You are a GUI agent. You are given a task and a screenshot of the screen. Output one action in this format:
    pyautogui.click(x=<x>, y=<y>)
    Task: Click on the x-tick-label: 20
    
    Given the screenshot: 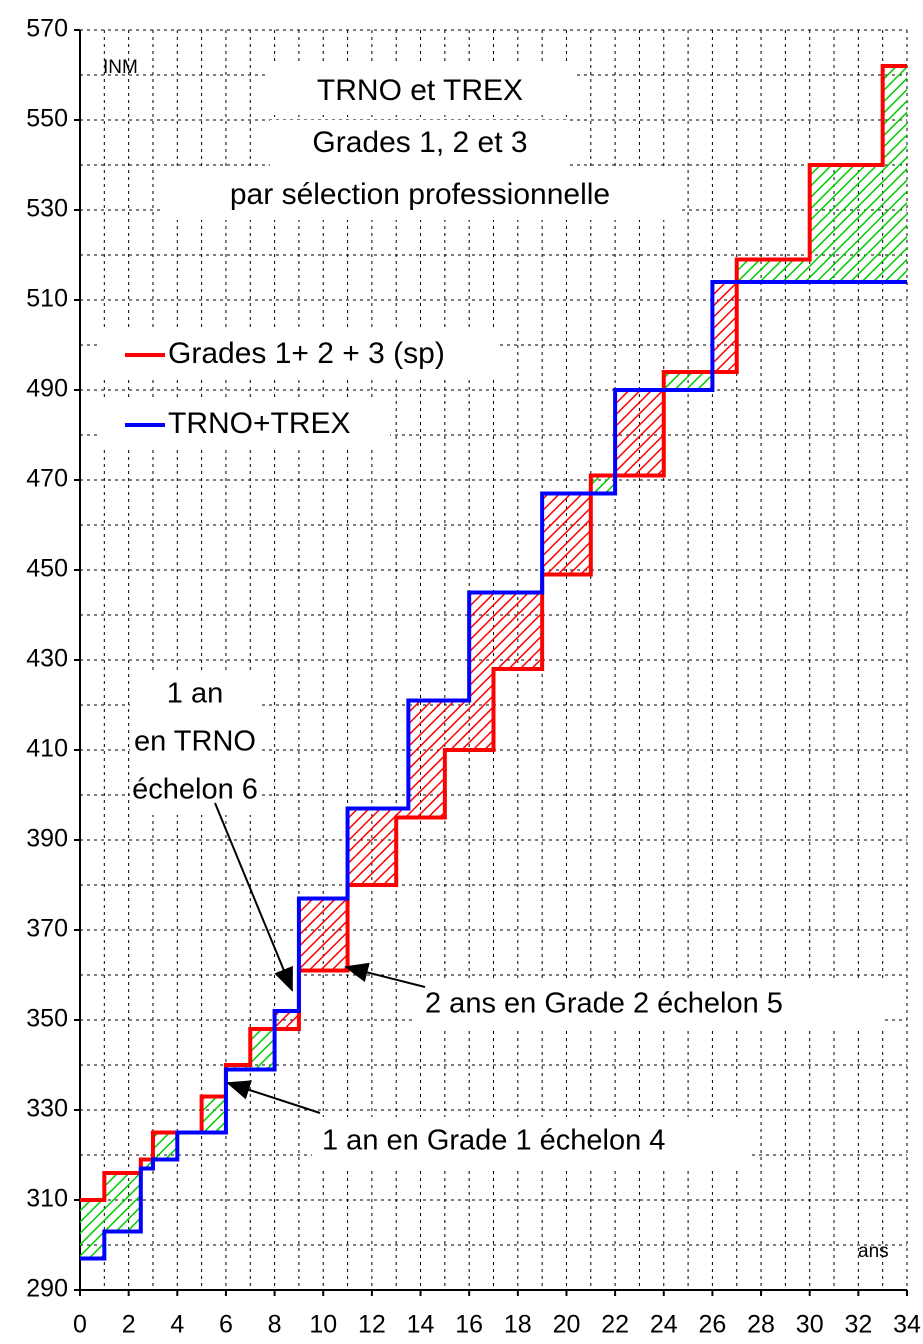 What is the action you would take?
    pyautogui.click(x=567, y=1325)
    